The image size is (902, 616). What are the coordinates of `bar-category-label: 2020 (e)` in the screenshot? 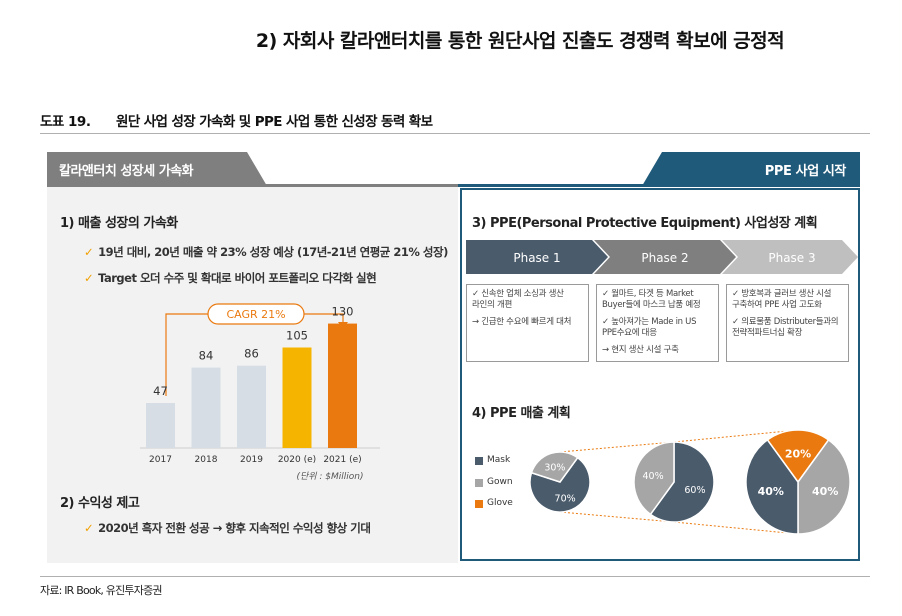 It's located at (297, 460).